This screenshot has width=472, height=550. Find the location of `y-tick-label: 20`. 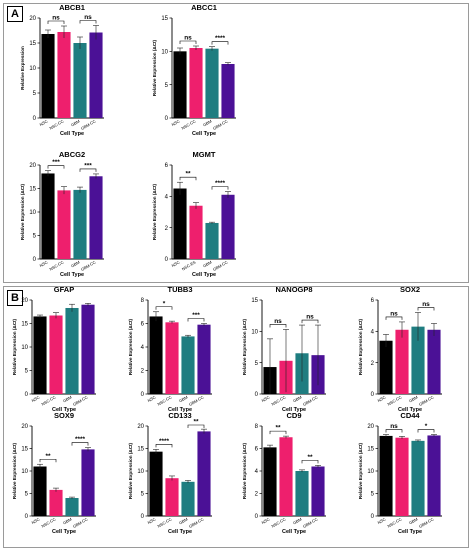

y-tick-label: 20 is located at coordinates (140, 427).